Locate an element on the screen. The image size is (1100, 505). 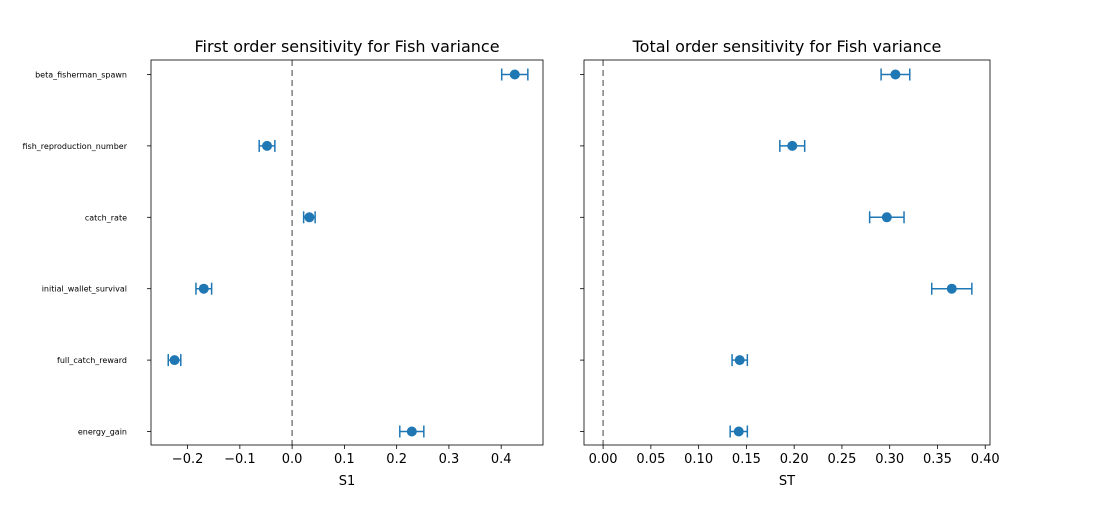
total-order-x-axis-label: ST is located at coordinates (787, 481).